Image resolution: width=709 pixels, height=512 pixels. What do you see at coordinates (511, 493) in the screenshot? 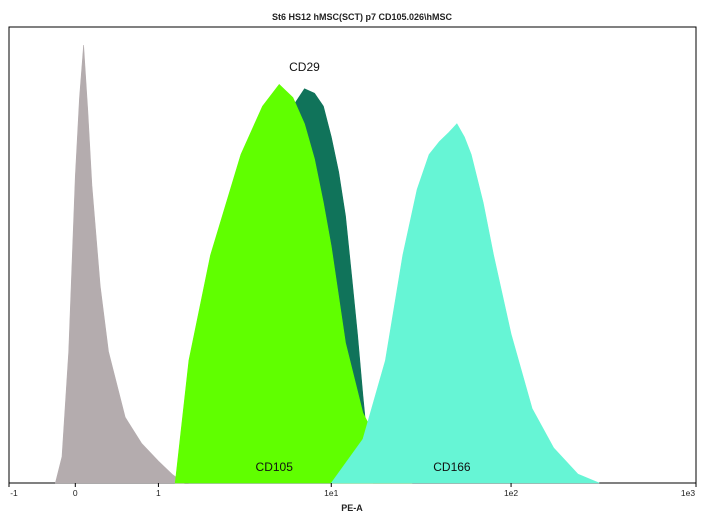
I see `x-tick-label: 1e2` at bounding box center [511, 493].